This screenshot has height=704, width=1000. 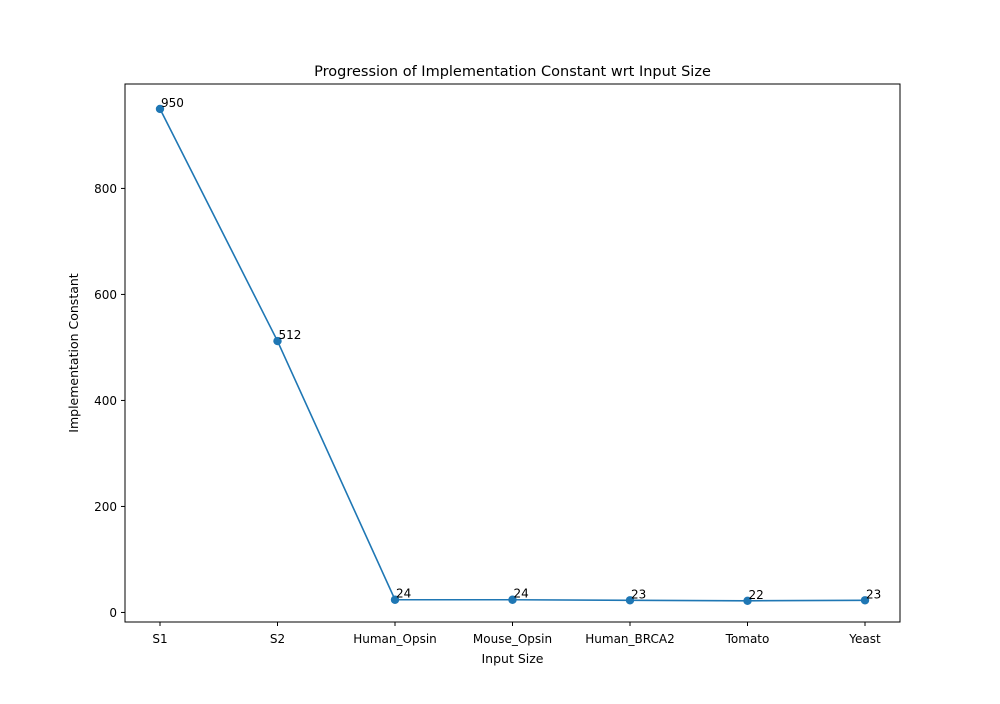 What do you see at coordinates (512, 639) in the screenshot?
I see `x-tick-label: Mouse_Opsin` at bounding box center [512, 639].